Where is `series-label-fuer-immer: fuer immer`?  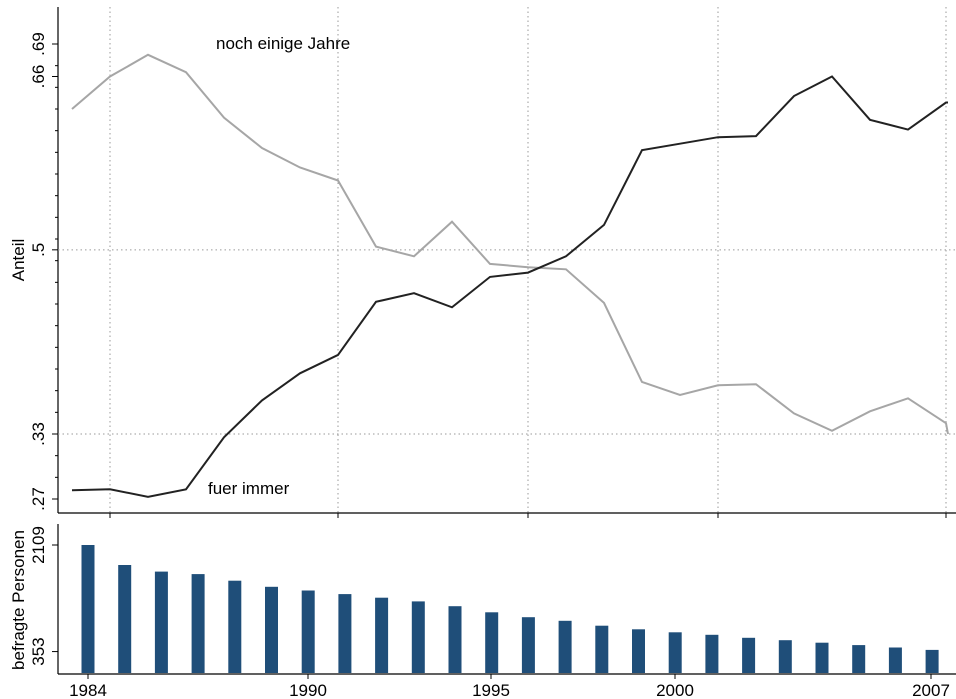 series-label-fuer-immer: fuer immer is located at coordinates (249, 488).